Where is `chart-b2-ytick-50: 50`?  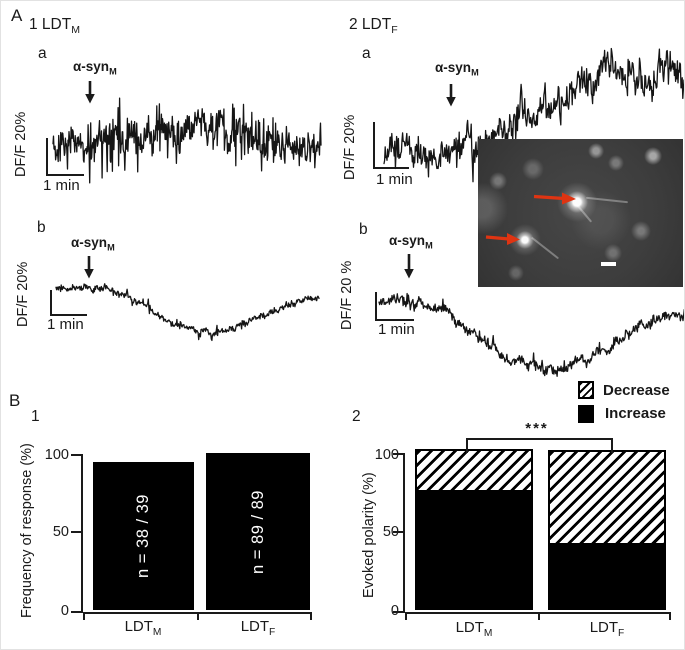 chart-b2-ytick-50: 50 is located at coordinates (390, 532).